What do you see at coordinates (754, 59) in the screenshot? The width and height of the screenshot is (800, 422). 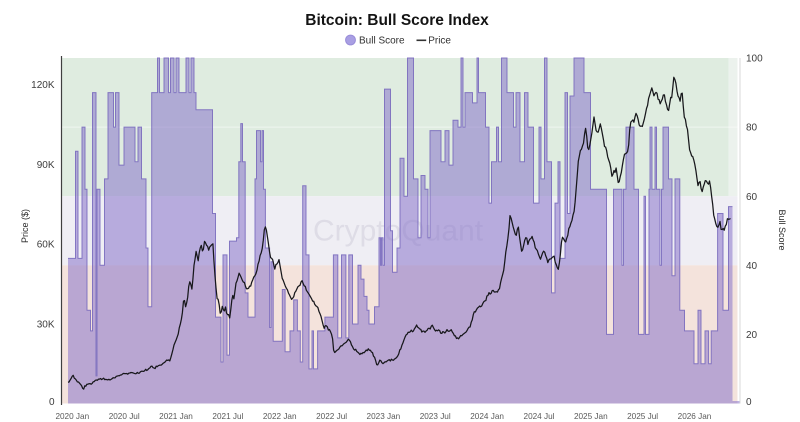 I see `svg-text: 100` at bounding box center [754, 59].